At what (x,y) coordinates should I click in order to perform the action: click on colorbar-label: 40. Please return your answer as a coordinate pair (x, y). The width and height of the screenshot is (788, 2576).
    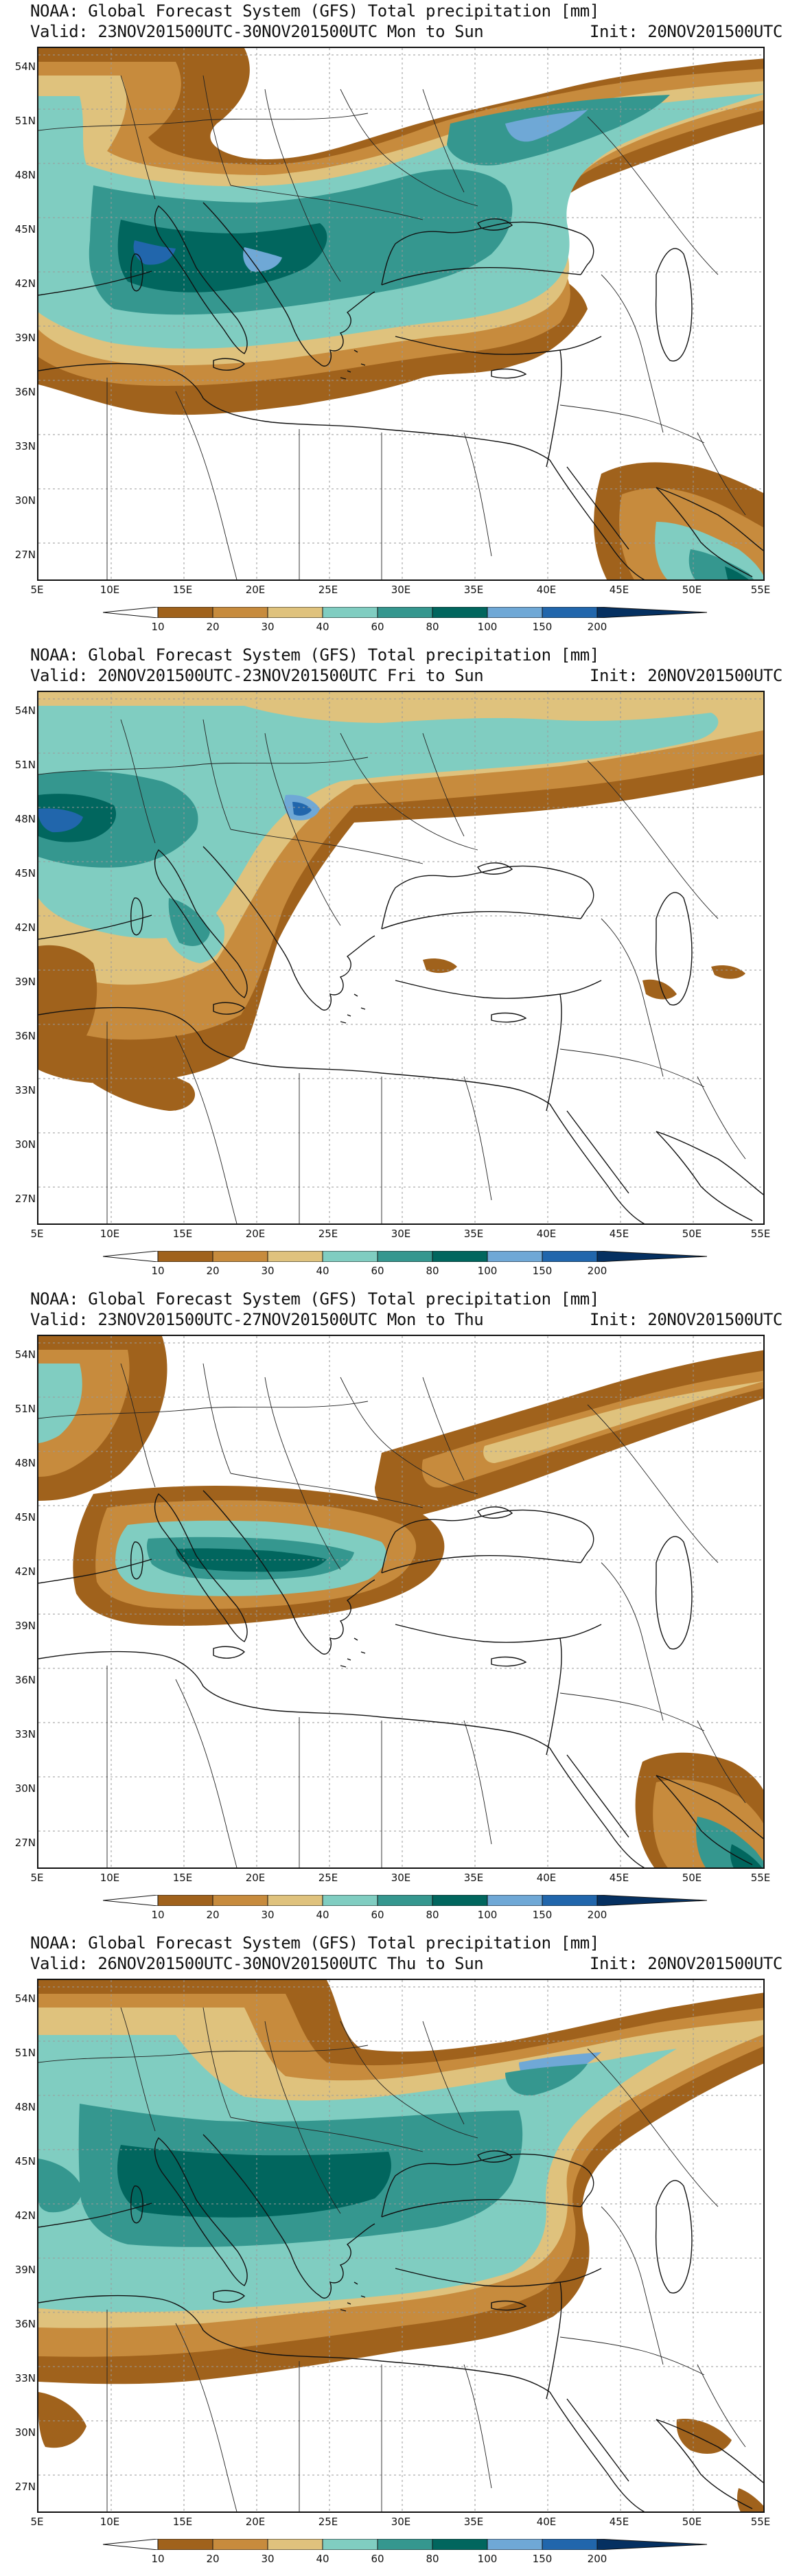
    Looking at the image, I should click on (322, 1271).